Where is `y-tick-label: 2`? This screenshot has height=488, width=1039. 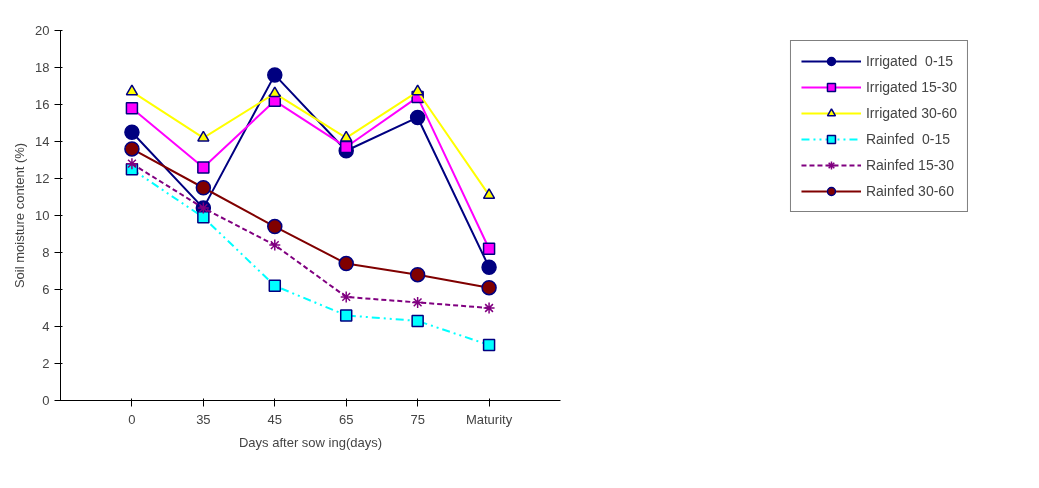 y-tick-label: 2 is located at coordinates (46, 363).